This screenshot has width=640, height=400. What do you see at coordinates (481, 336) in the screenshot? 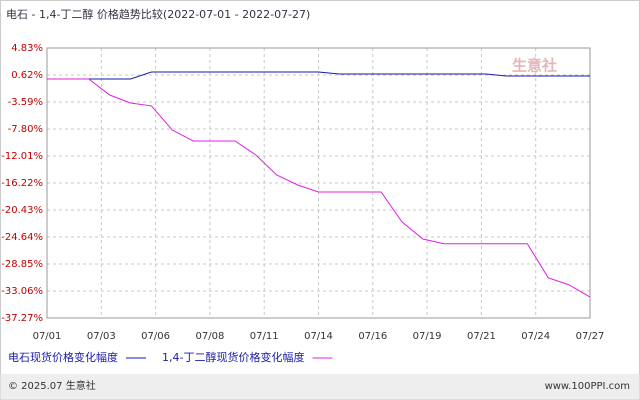
I see `x-tick-label: 07/21` at bounding box center [481, 336].